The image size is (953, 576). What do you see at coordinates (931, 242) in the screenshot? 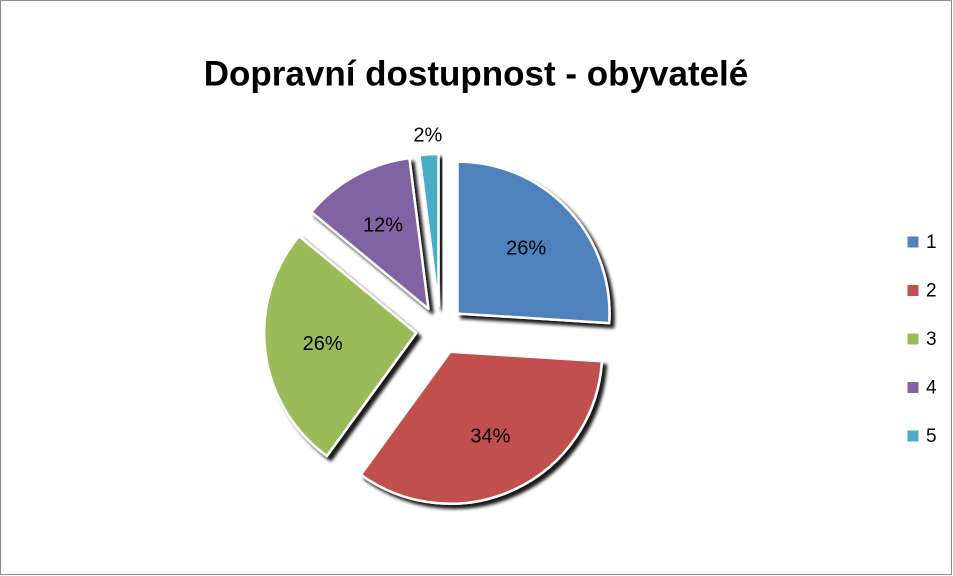
I see `legend-label: 1` at bounding box center [931, 242].